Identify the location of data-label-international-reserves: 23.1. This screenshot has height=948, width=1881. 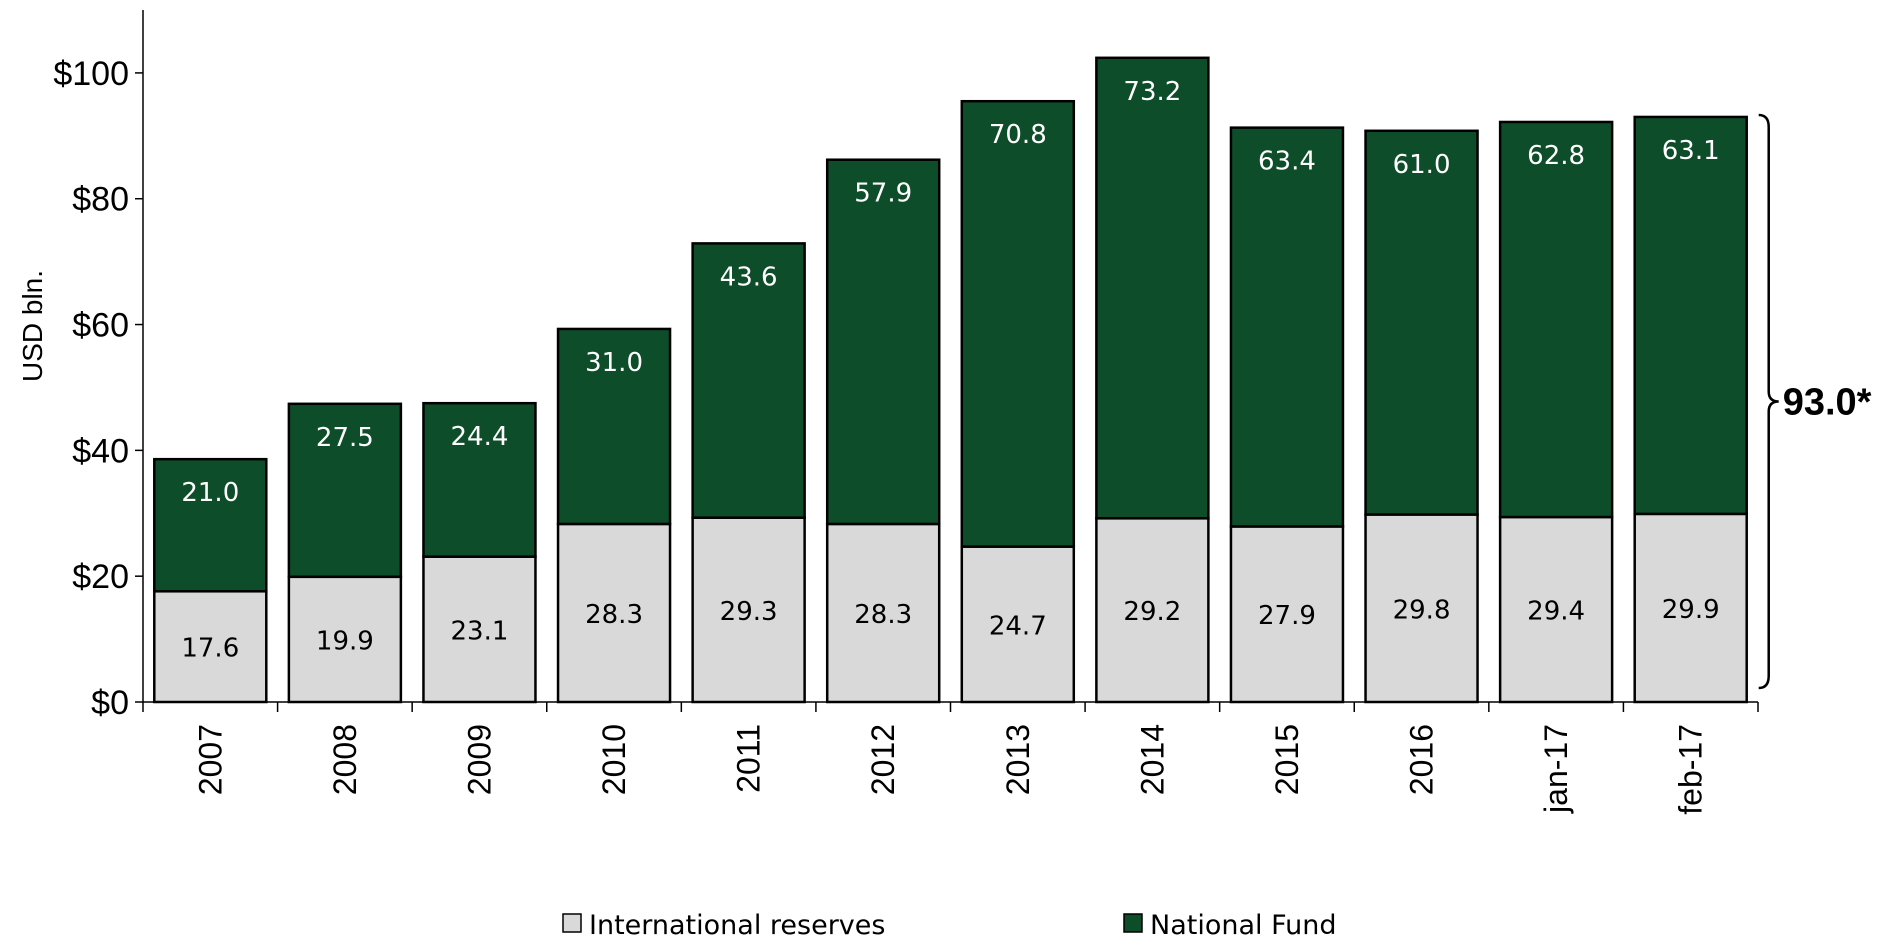
(480, 631).